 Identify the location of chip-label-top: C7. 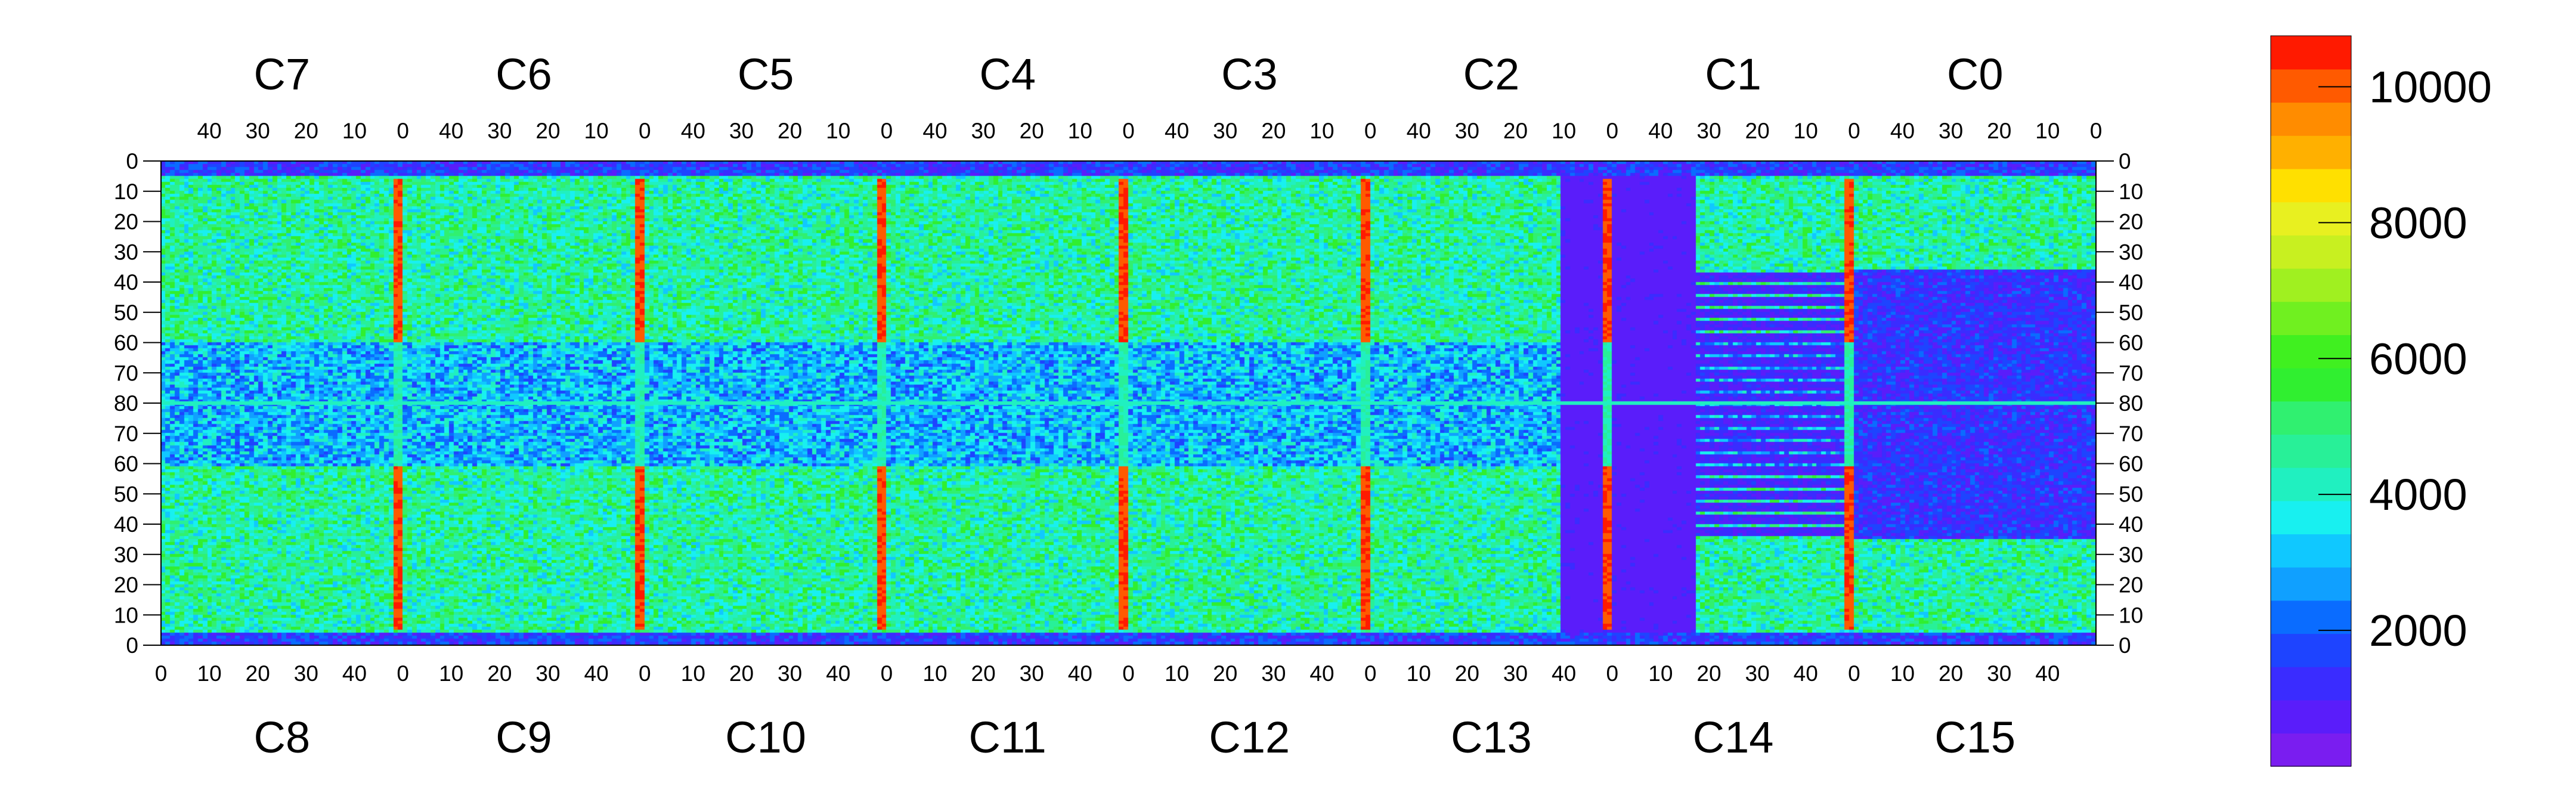
(282, 74).